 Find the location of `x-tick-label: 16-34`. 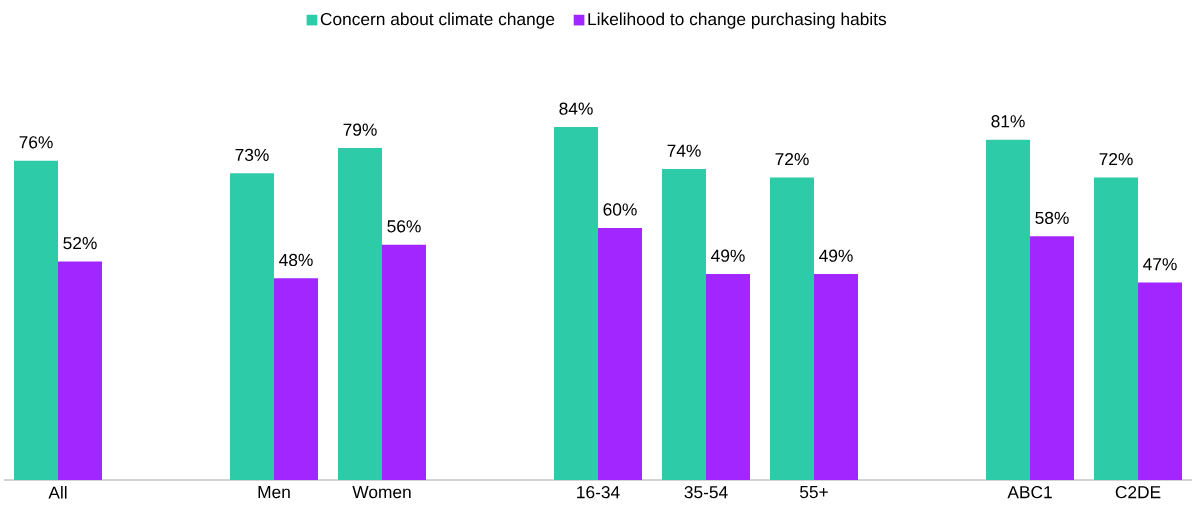

x-tick-label: 16-34 is located at coordinates (598, 492).